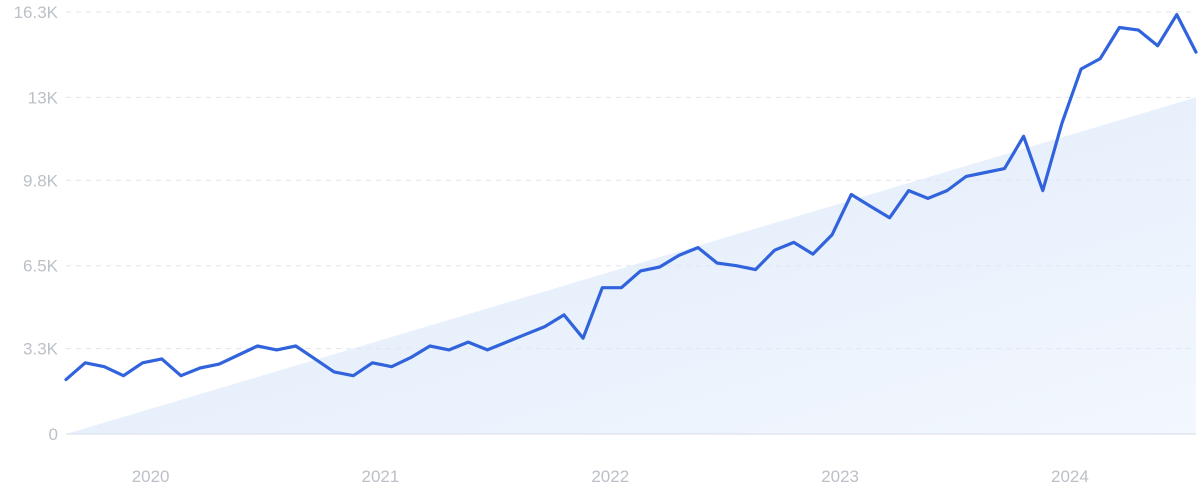 Image resolution: width=1200 pixels, height=499 pixels. I want to click on y-tick-label: 0, so click(53, 434).